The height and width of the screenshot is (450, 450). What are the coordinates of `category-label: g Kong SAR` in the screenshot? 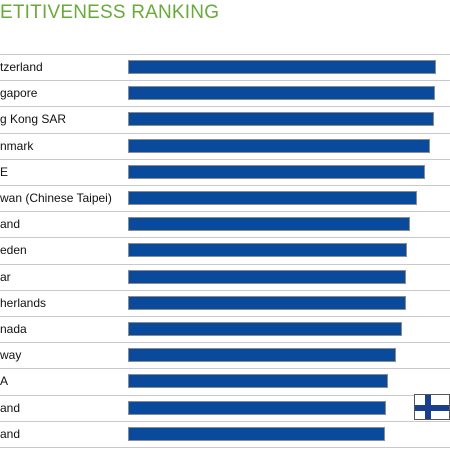 It's located at (33, 119).